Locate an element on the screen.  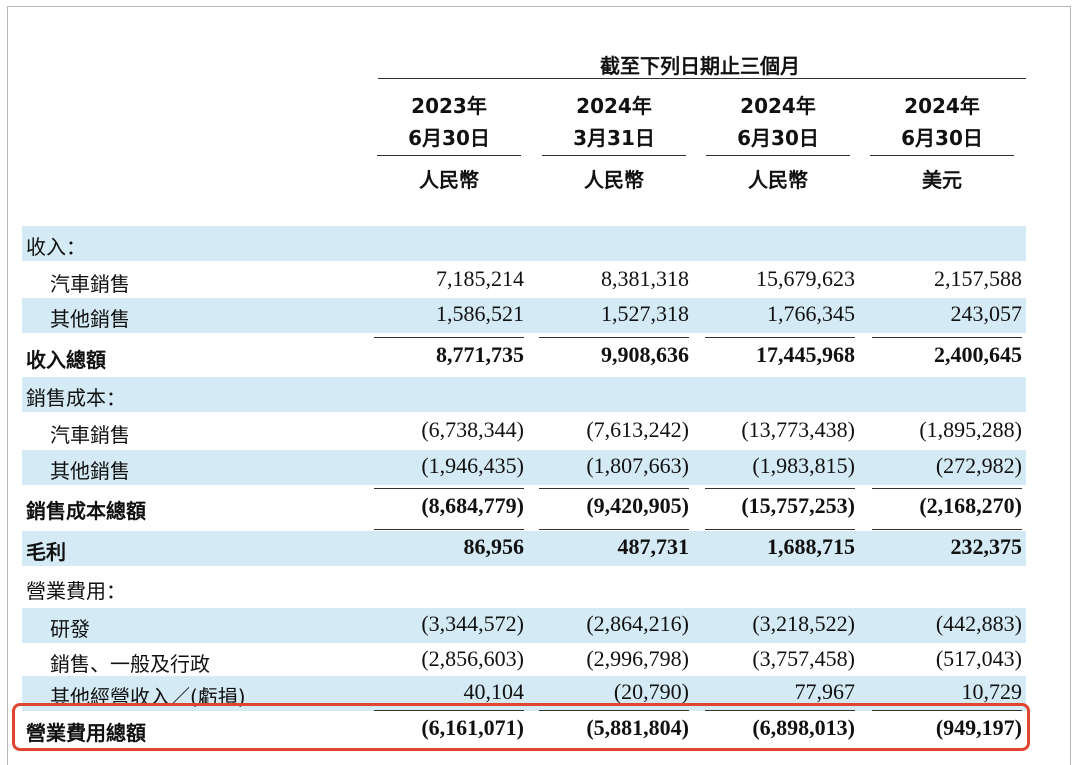
cell-value: (6,738,344) is located at coordinates (472, 429).